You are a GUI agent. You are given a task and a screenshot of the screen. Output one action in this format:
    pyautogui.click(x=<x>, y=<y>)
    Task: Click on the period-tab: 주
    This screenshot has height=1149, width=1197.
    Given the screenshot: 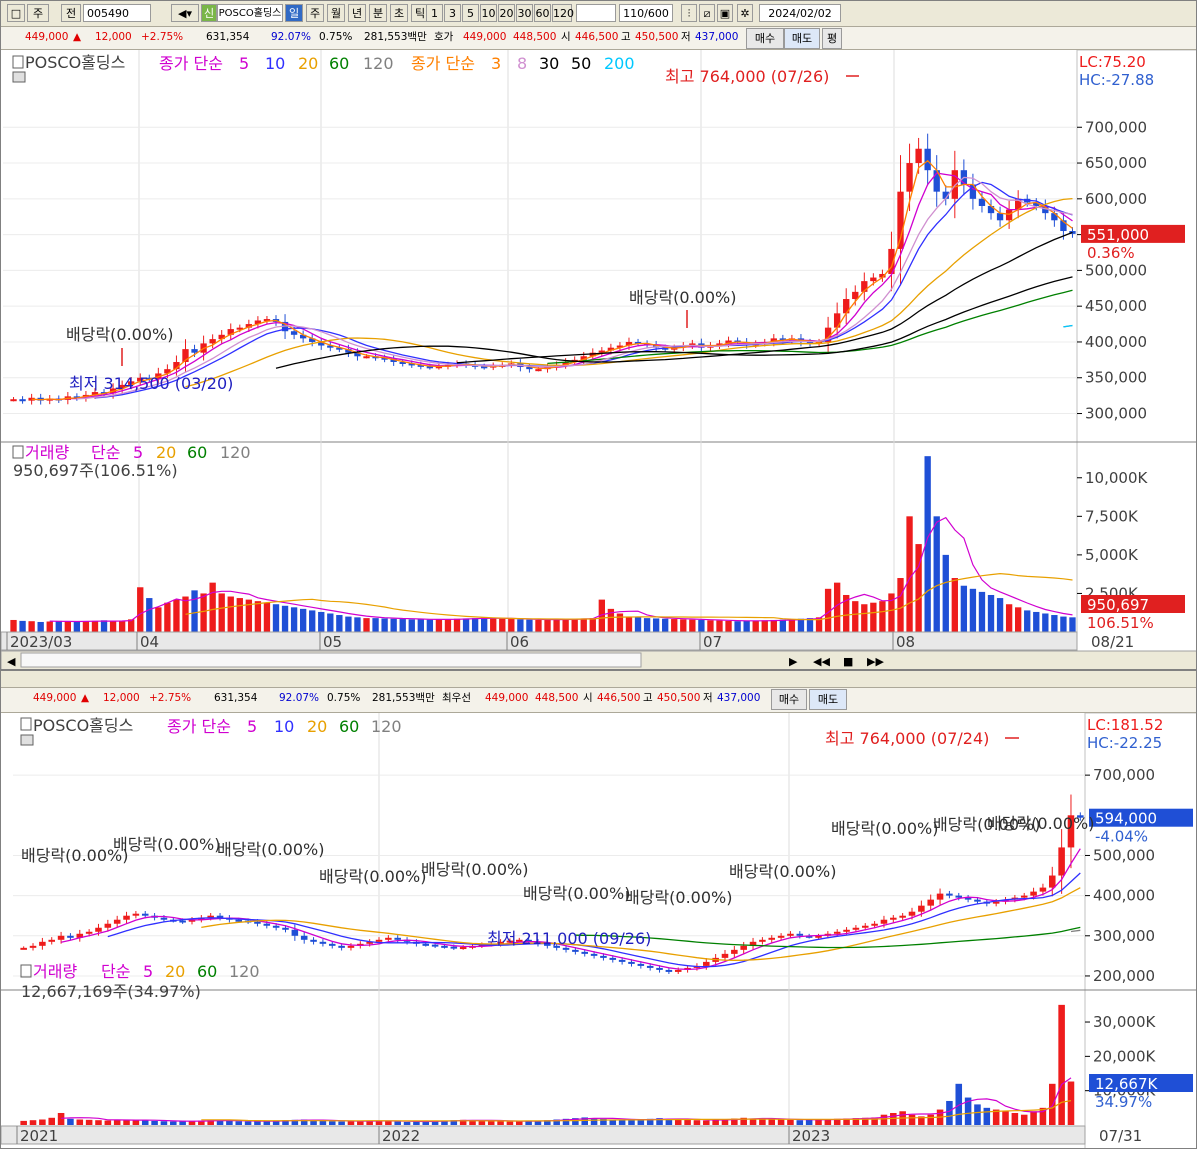 What is the action you would take?
    pyautogui.click(x=315, y=13)
    